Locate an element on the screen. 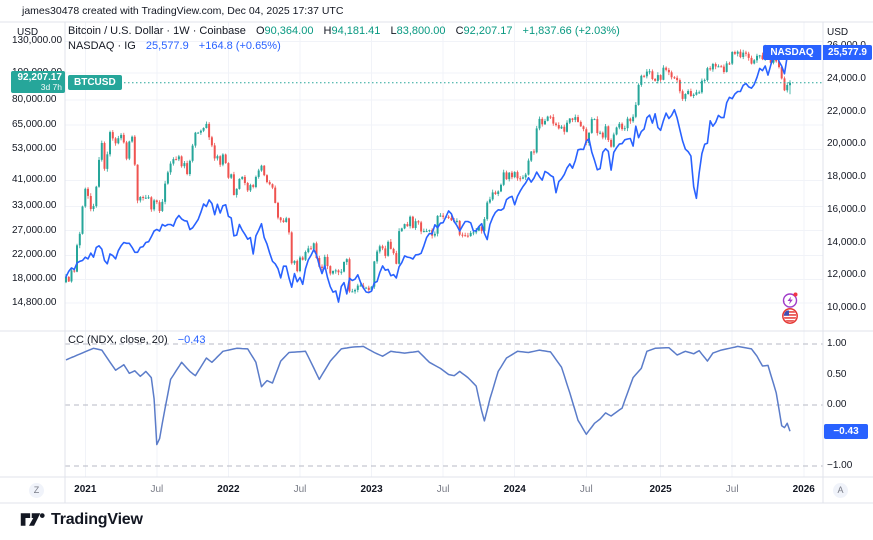  scale-label: 53,000.00 is located at coordinates (34, 149).